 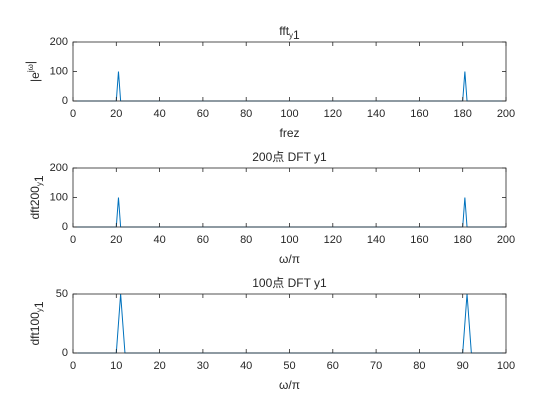 I want to click on x-tick-label: 90, so click(x=463, y=366).